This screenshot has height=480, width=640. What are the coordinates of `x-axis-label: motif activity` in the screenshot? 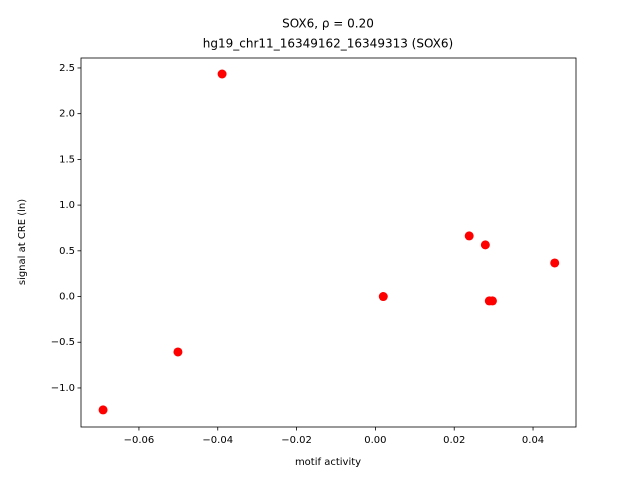 It's located at (328, 462).